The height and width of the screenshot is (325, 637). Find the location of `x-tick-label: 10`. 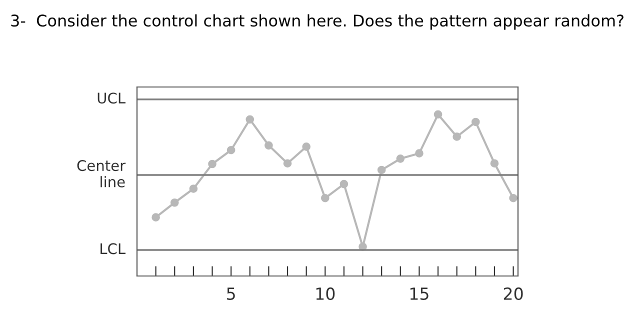

x-tick-label: 10 is located at coordinates (325, 293).